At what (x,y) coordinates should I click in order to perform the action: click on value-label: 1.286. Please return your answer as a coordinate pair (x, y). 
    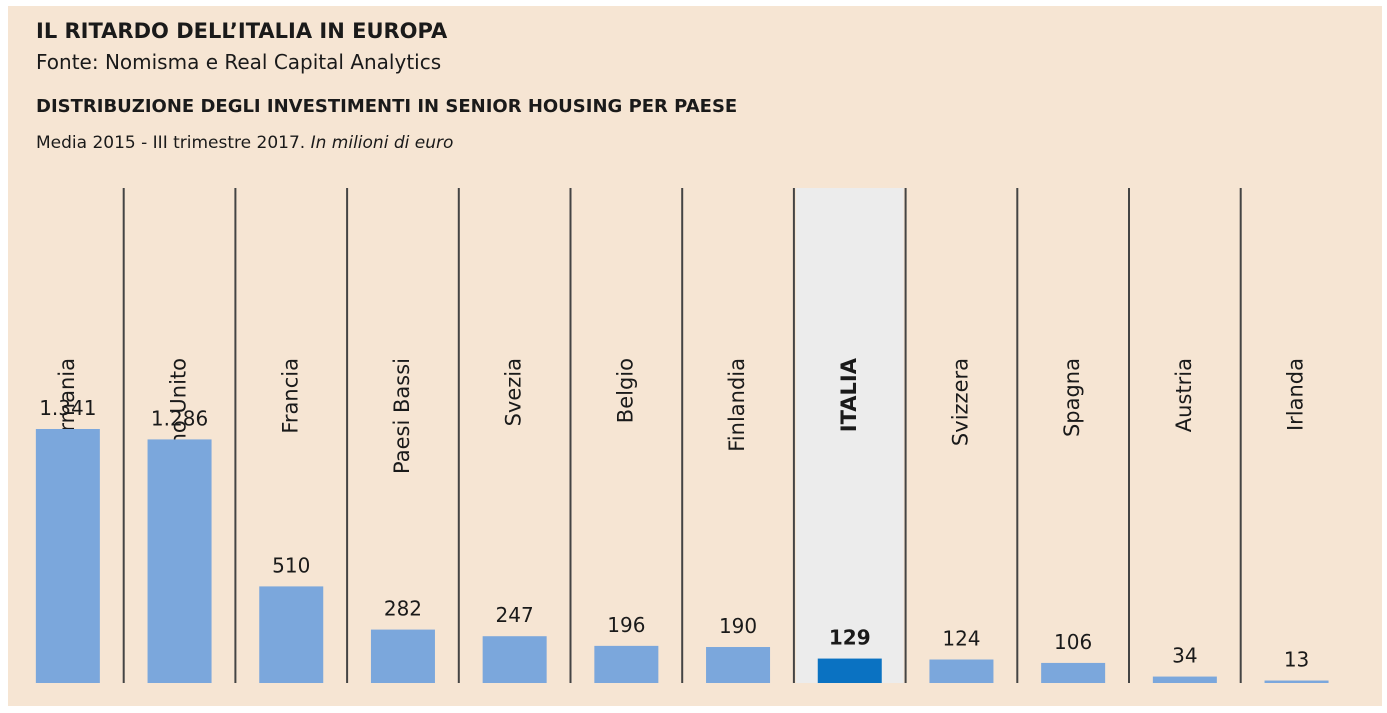
    Looking at the image, I should click on (179, 418).